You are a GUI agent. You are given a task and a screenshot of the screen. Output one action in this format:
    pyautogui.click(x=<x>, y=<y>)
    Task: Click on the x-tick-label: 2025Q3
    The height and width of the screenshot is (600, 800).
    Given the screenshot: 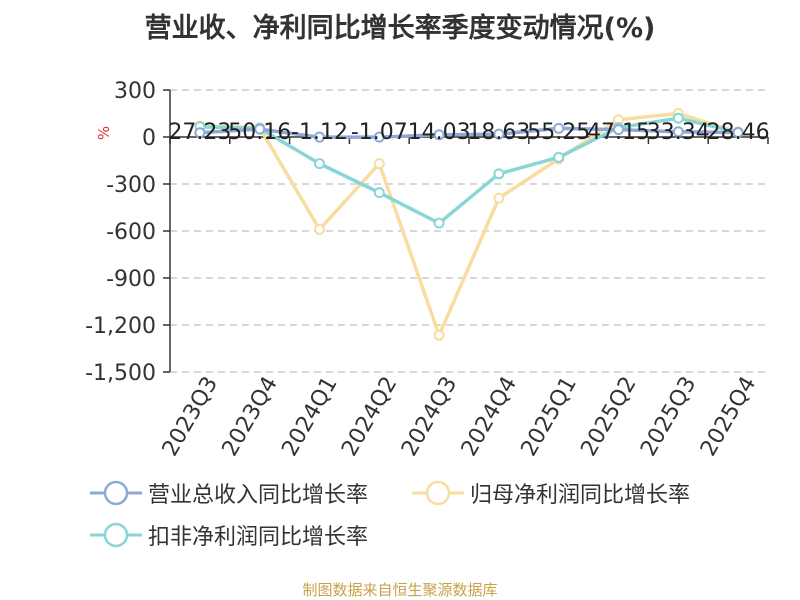 What is the action you would take?
    pyautogui.click(x=668, y=417)
    